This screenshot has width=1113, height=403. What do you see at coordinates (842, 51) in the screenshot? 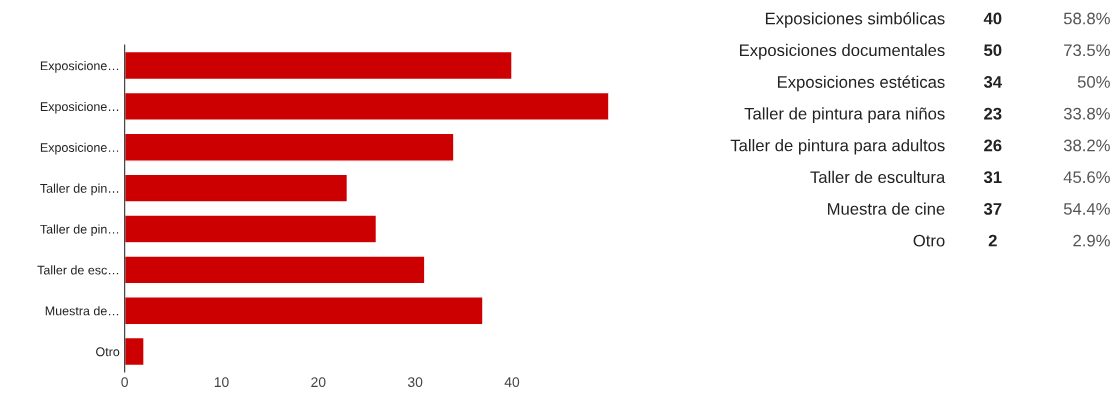
I see `category-label: Exposiciones documentales` at bounding box center [842, 51].